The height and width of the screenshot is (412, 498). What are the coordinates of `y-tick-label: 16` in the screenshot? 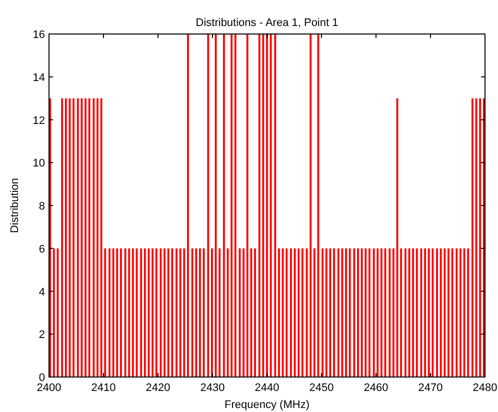 It's located at (38, 35).